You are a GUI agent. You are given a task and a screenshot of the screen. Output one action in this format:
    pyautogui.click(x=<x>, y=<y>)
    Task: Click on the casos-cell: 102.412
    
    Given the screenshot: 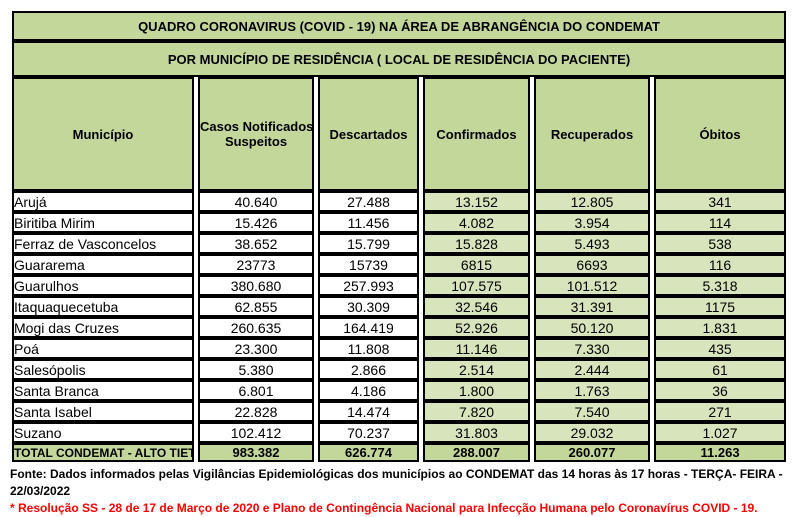 What is the action you would take?
    pyautogui.click(x=256, y=432)
    